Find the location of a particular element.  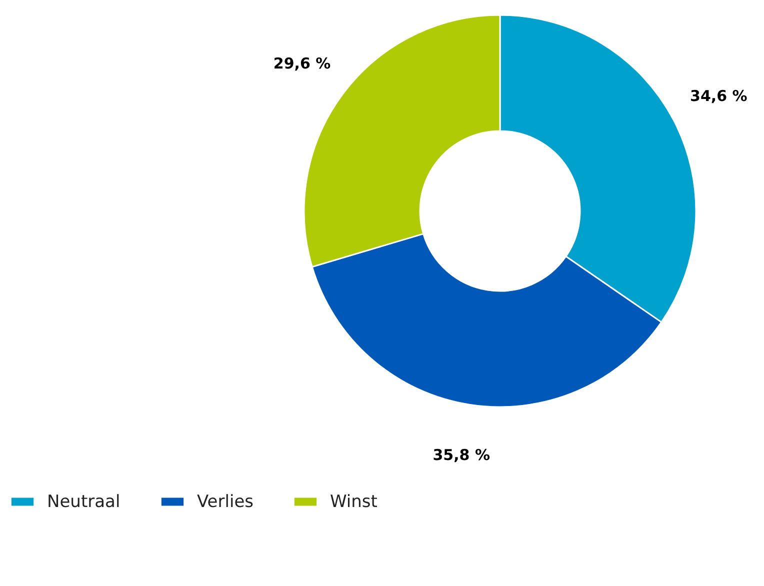

legend-label: Neutraal is located at coordinates (83, 502).